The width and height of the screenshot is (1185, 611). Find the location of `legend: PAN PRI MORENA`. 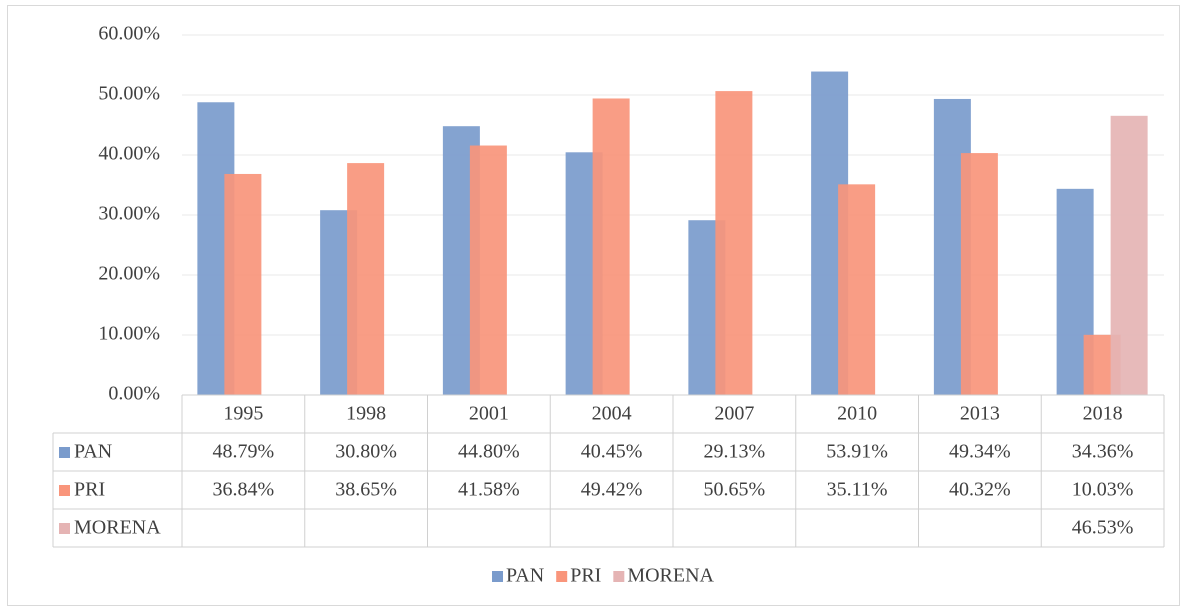

legend: PAN PRI MORENA is located at coordinates (603, 576).